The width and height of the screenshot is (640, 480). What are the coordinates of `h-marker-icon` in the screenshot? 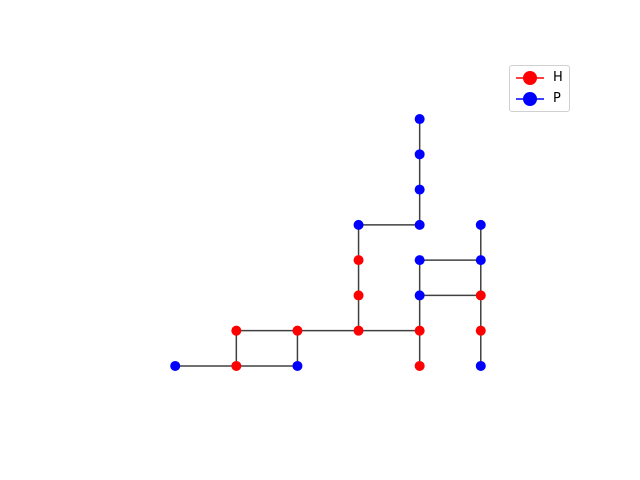 It's located at (530, 78).